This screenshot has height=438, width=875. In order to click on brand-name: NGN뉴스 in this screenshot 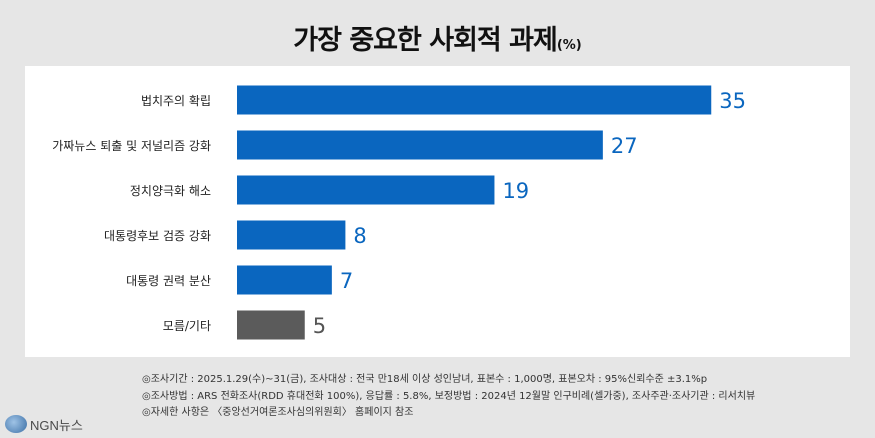, I will do `click(56, 425)`.